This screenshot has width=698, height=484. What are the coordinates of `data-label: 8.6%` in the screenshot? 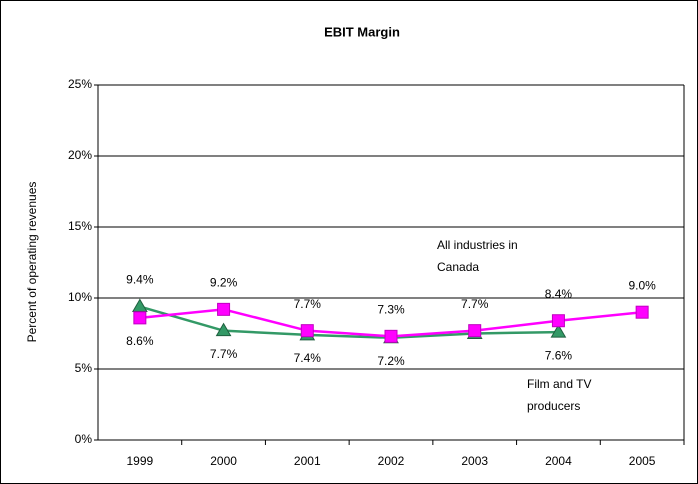 It's located at (140, 341).